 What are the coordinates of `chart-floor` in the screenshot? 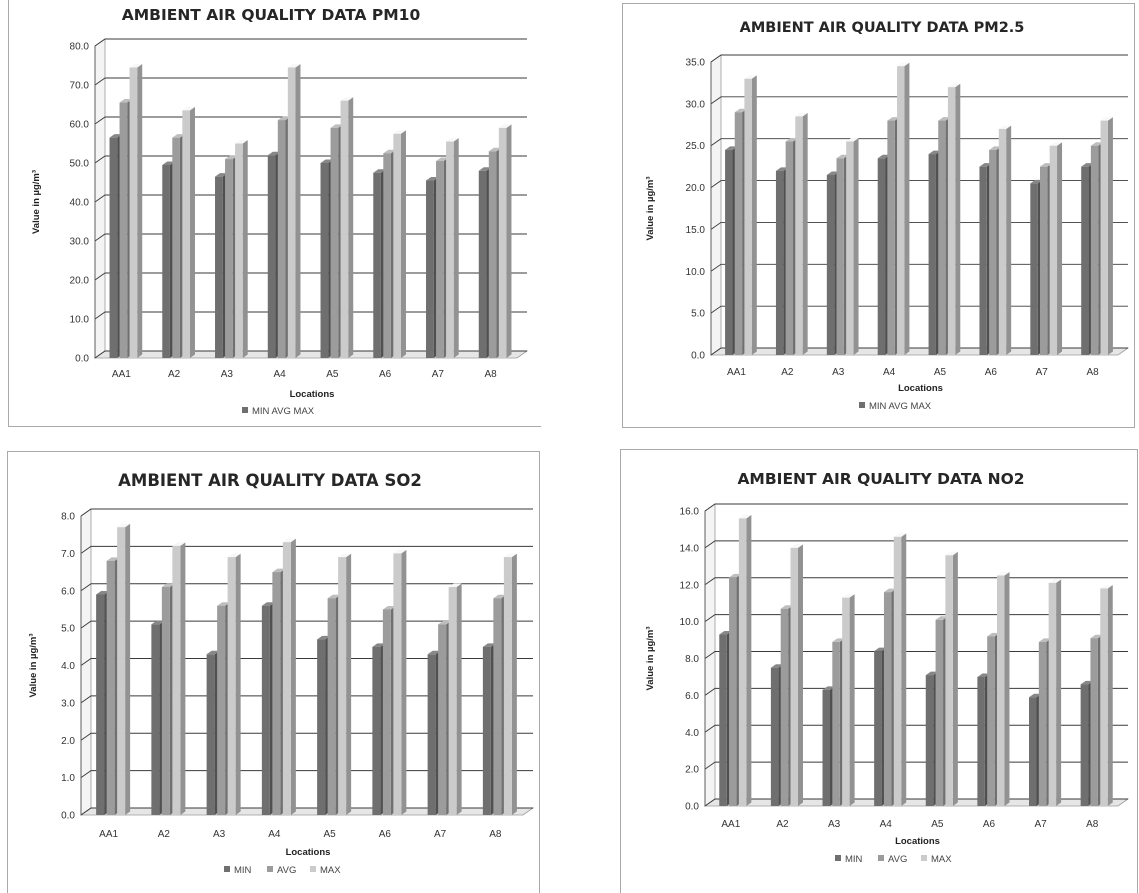 It's located at (307, 811).